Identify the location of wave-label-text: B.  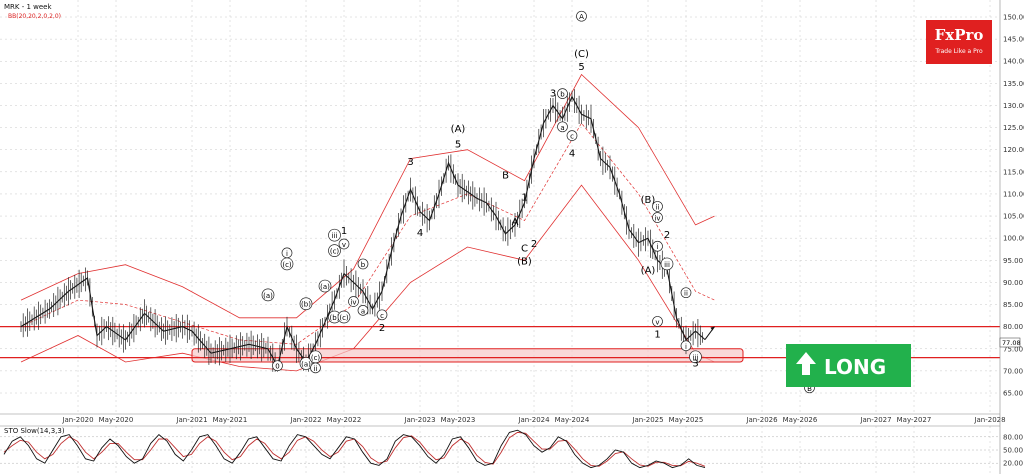
(505, 175).